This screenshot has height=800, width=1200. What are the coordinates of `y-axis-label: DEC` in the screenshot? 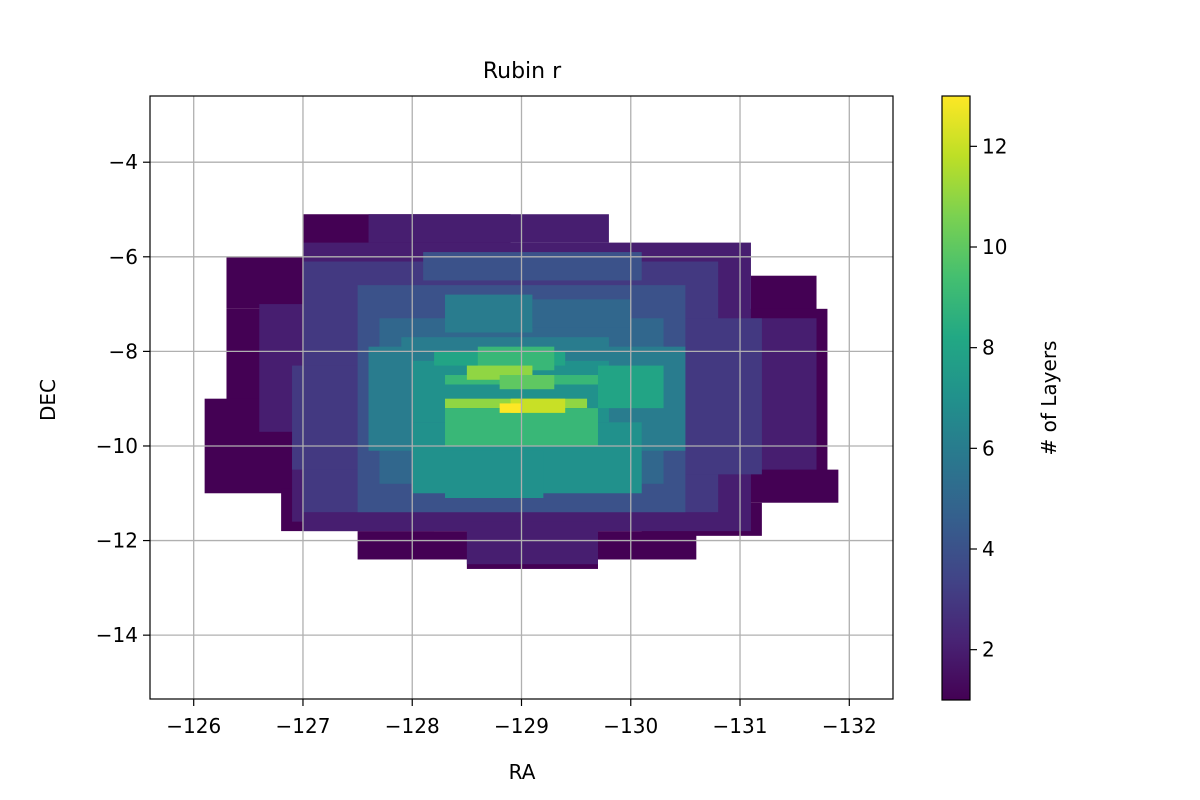 It's located at (48, 400).